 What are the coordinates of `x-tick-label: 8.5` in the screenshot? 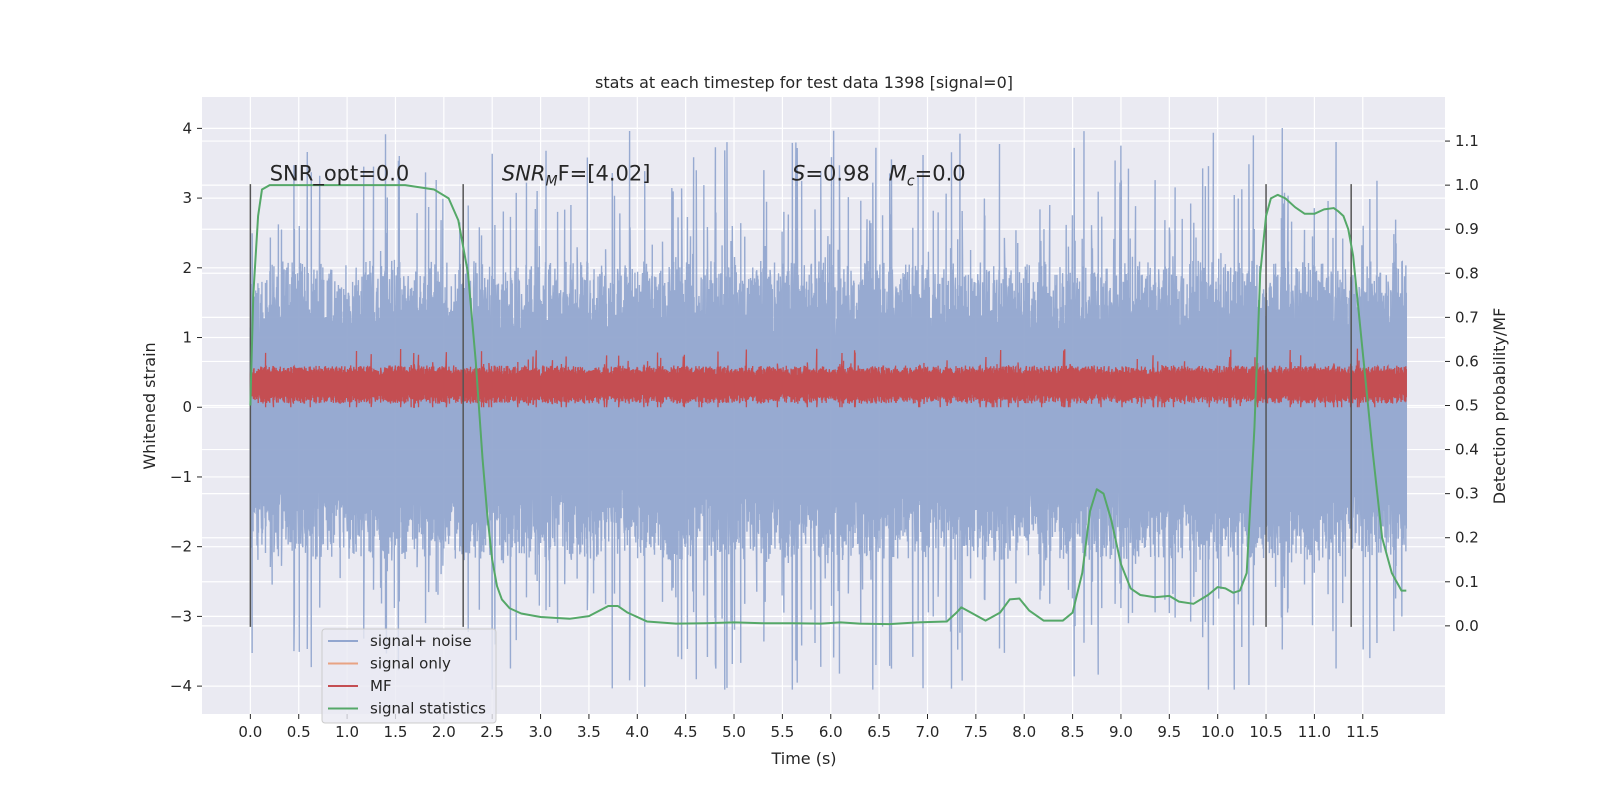 It's located at (1073, 732).